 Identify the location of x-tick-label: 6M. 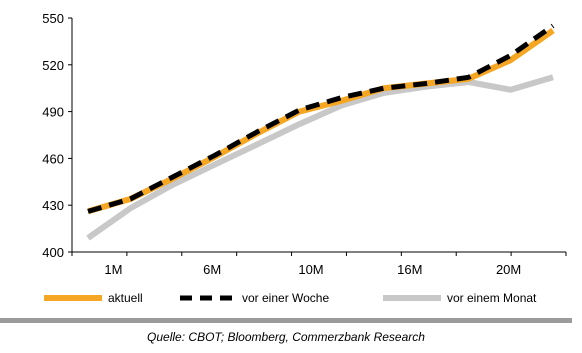
(212, 269).